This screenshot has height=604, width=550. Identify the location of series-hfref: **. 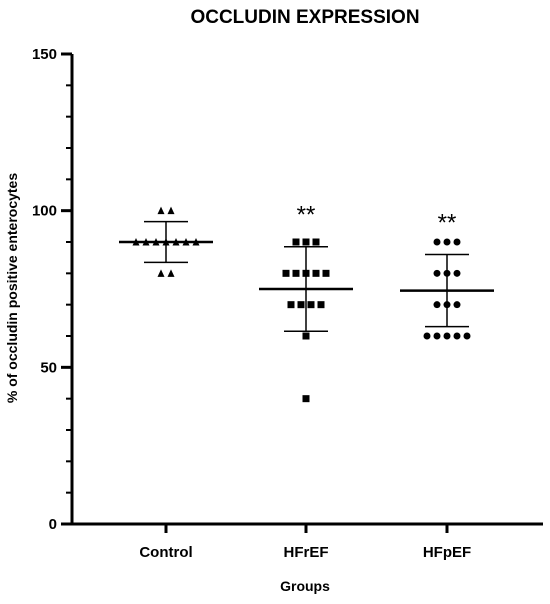
(306, 302).